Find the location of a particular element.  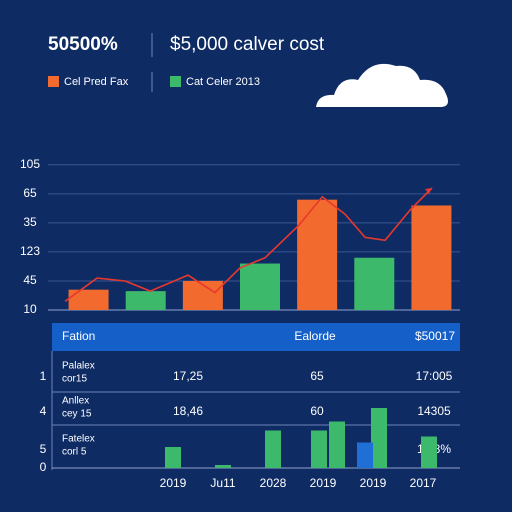

row-name: cor15 is located at coordinates (74, 379).